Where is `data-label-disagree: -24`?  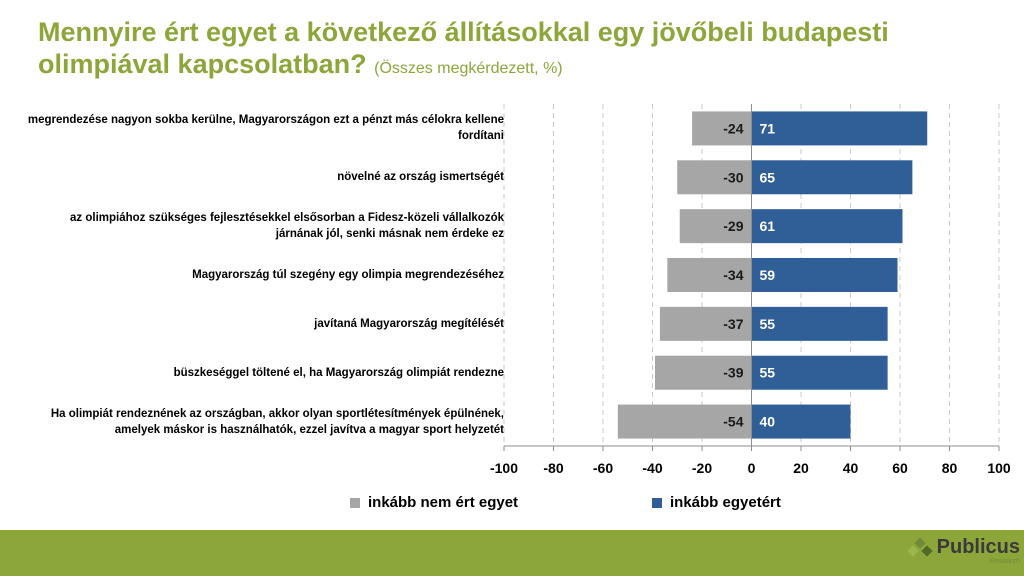 data-label-disagree: -24 is located at coordinates (733, 128).